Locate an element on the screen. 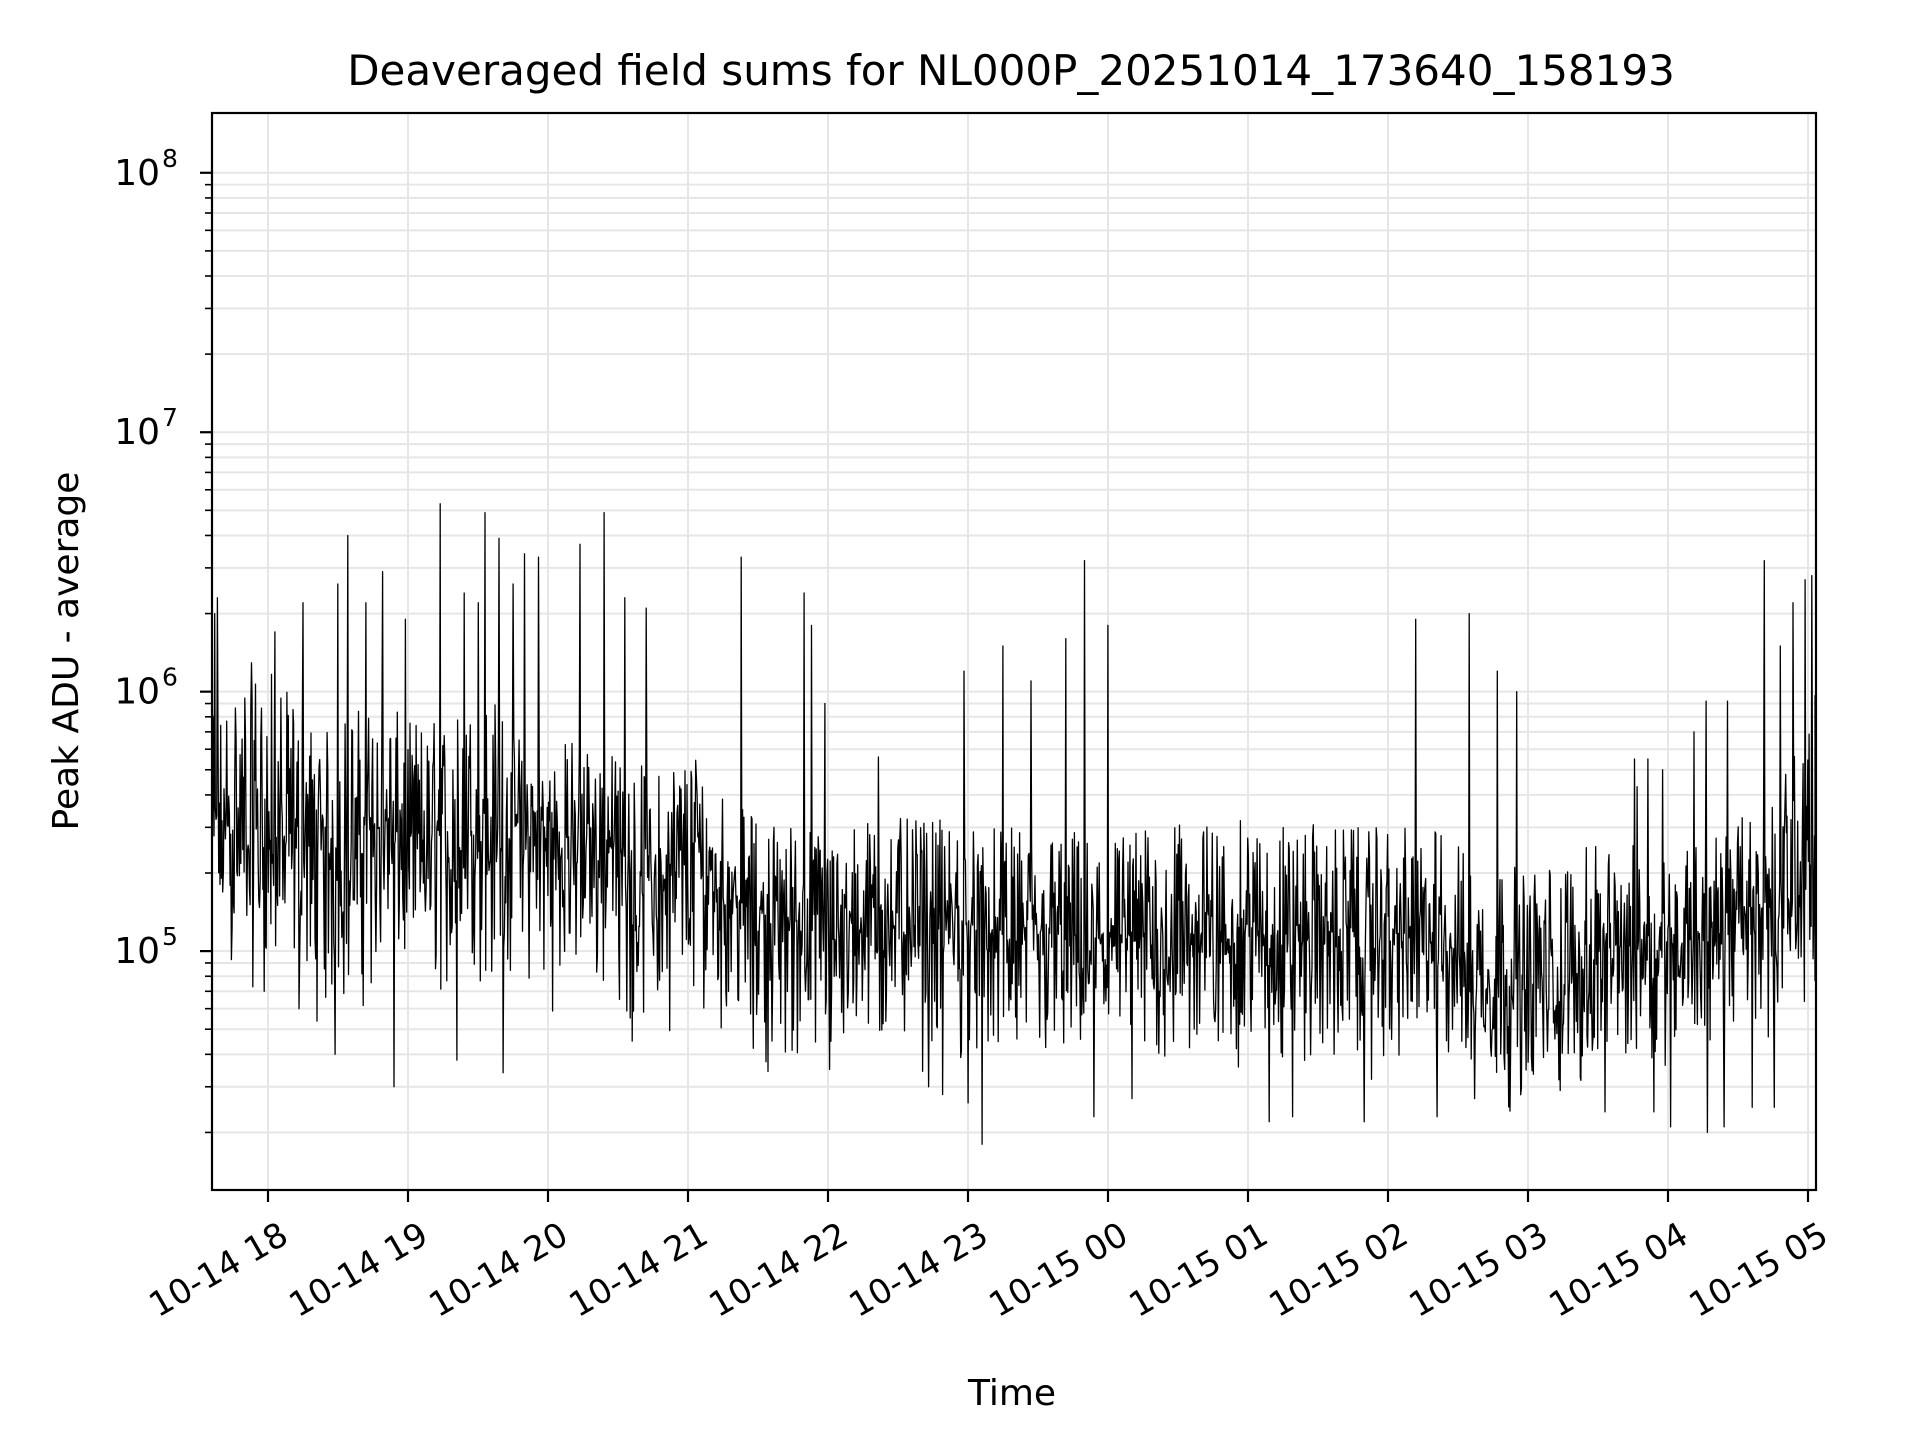 This screenshot has height=1440, width=1920. x-axis-label: Time is located at coordinates (1011, 1393).